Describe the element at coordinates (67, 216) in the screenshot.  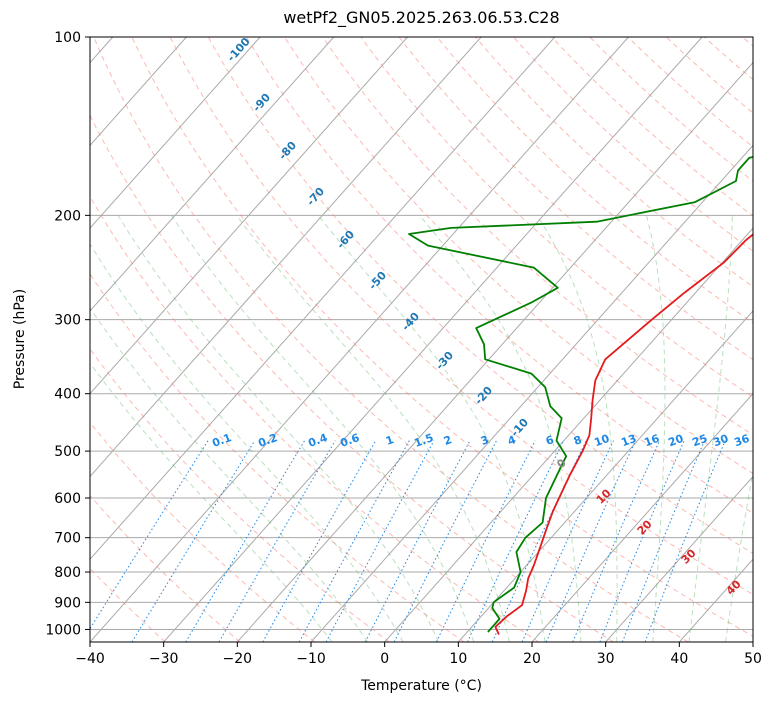
I see `y-tick-label: 200` at that location.